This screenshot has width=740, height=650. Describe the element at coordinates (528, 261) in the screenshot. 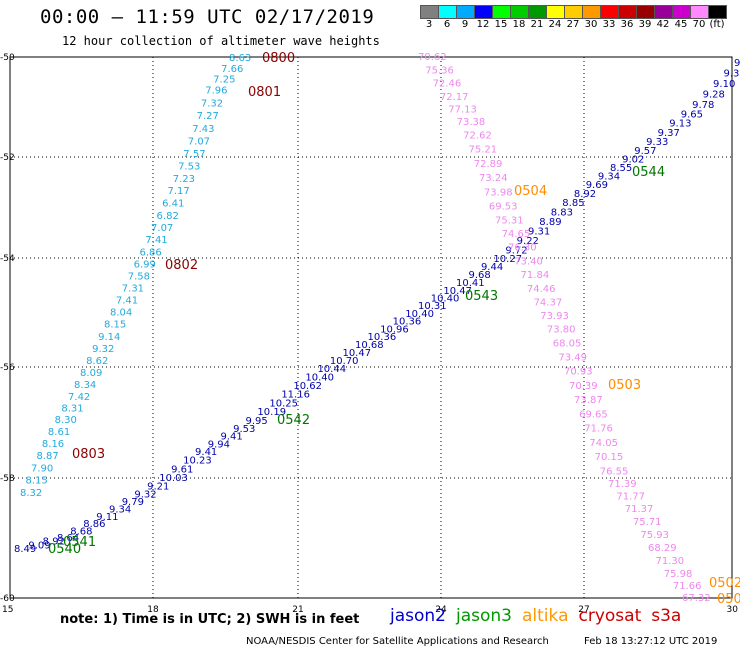

I see `wave-height-label: 73.40` at that location.